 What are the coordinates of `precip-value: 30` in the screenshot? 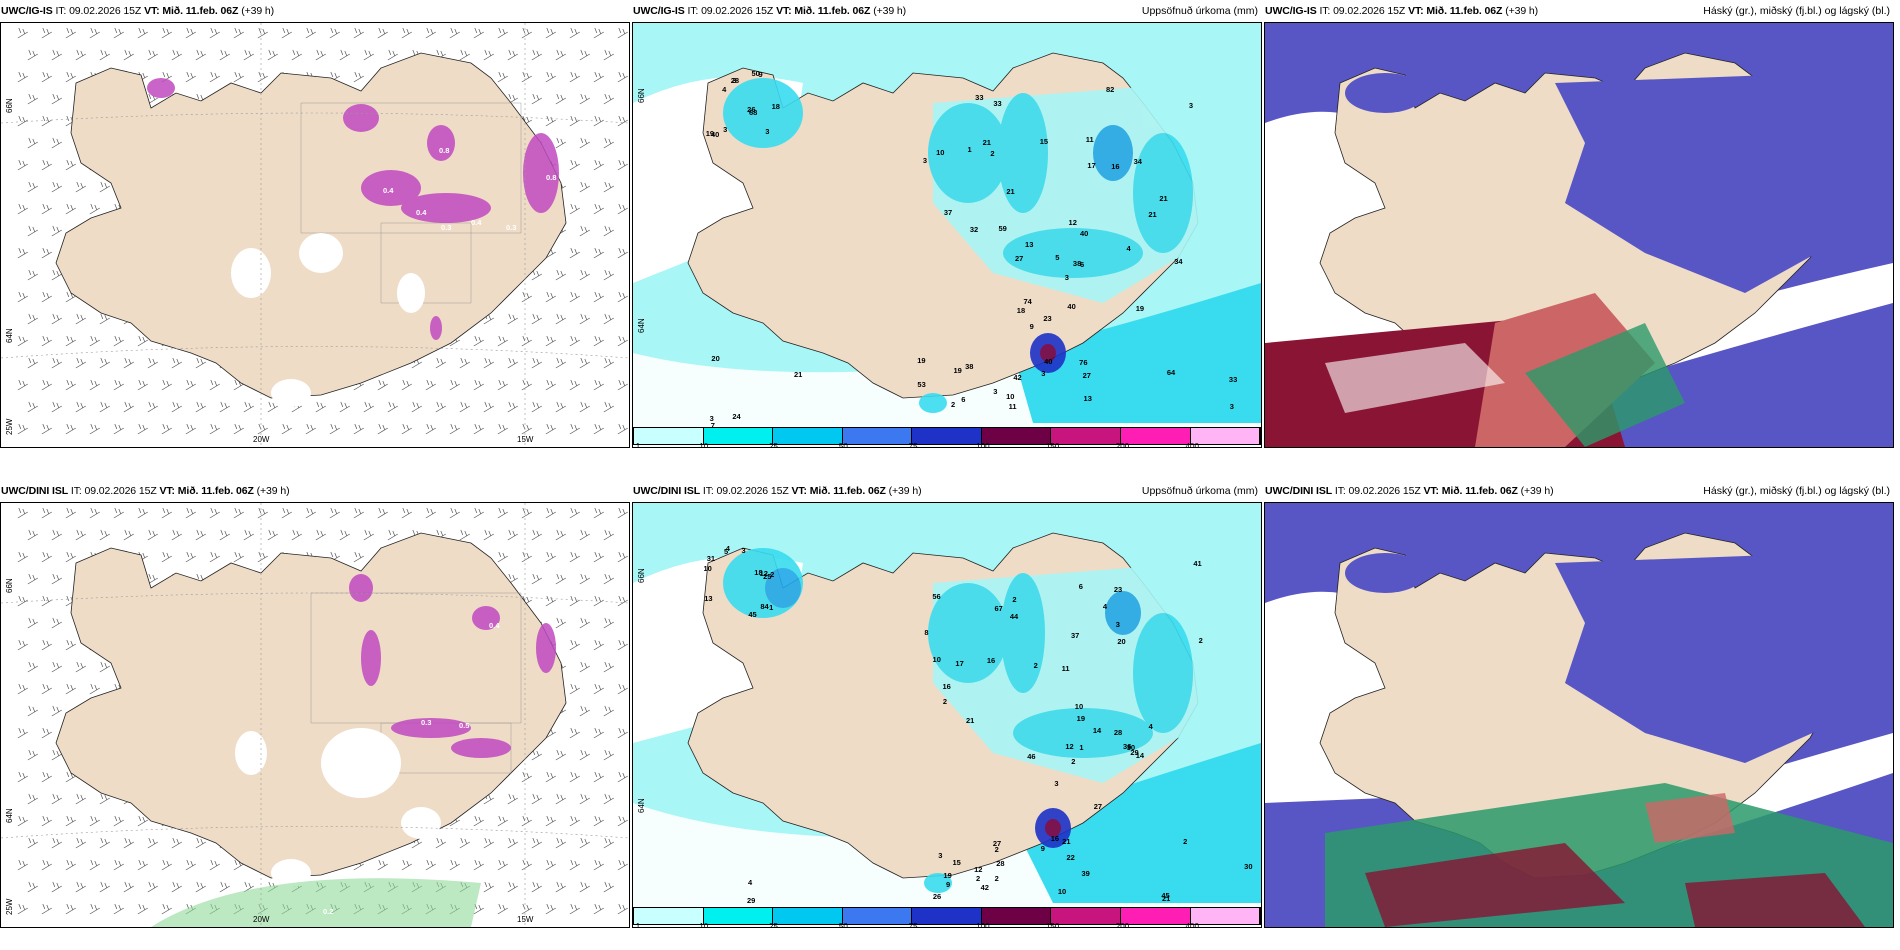 It's located at (1248, 866).